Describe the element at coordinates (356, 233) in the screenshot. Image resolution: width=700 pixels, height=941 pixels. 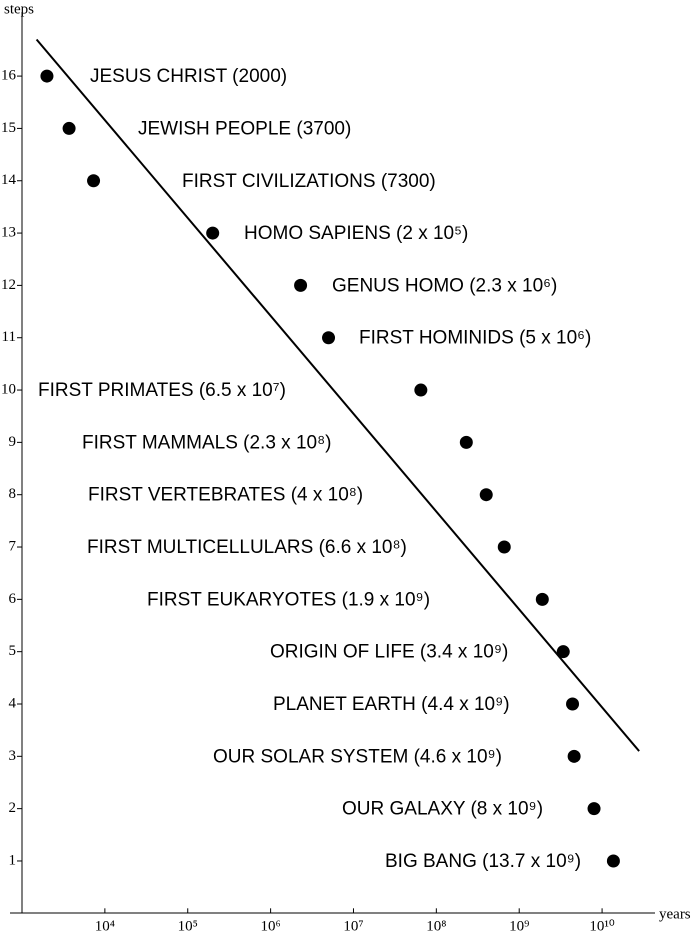
I see `point-label: HOMO SAPIENS (2 x 10⁵)` at that location.